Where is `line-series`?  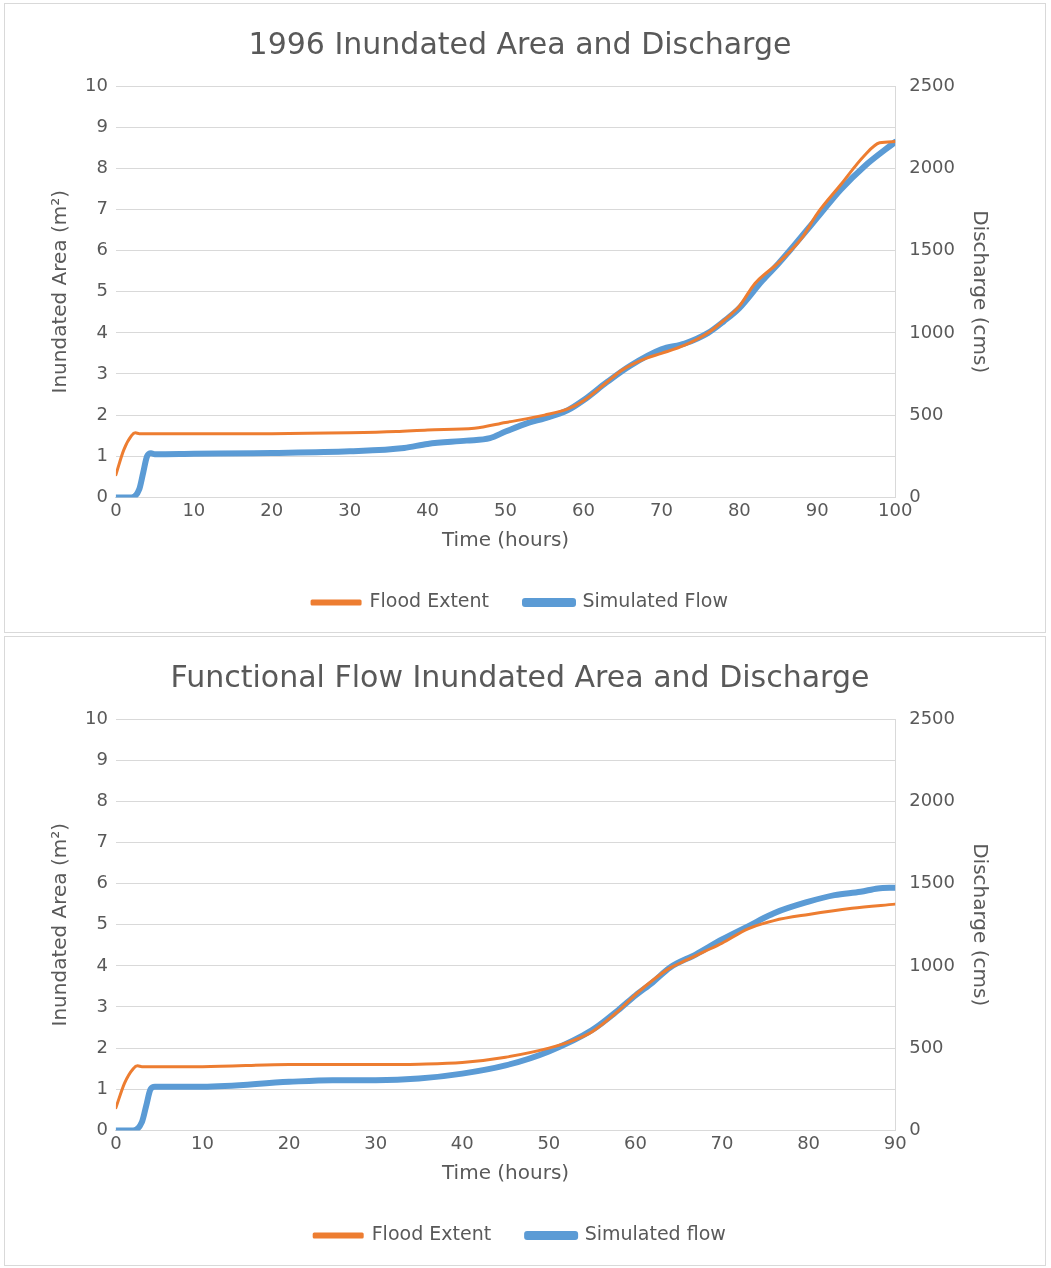
line-series is located at coordinates (505, 1006).